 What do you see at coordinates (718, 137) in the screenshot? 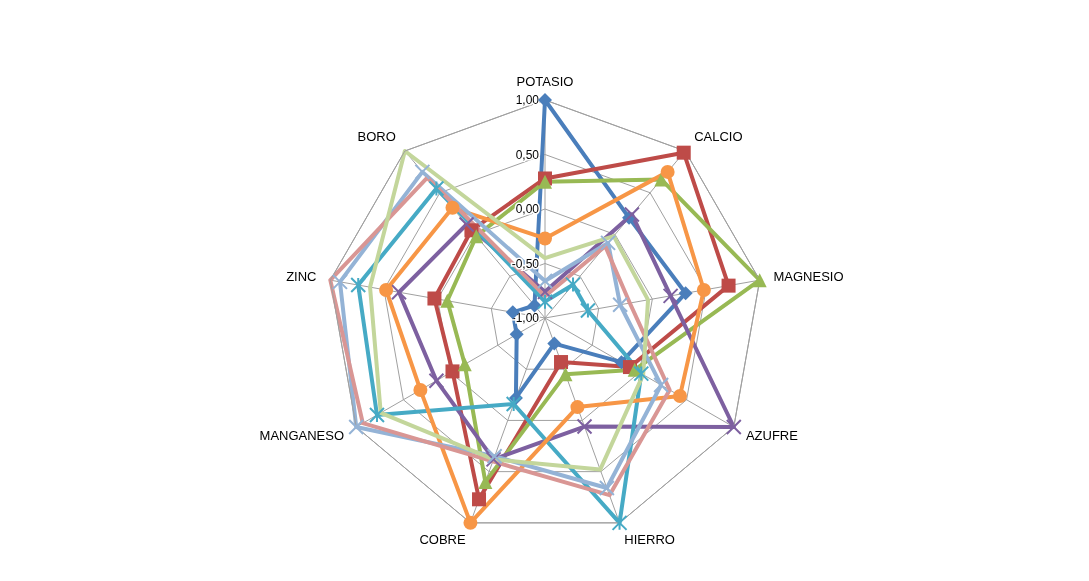
I see `spoke-label: CALCIO` at bounding box center [718, 137].